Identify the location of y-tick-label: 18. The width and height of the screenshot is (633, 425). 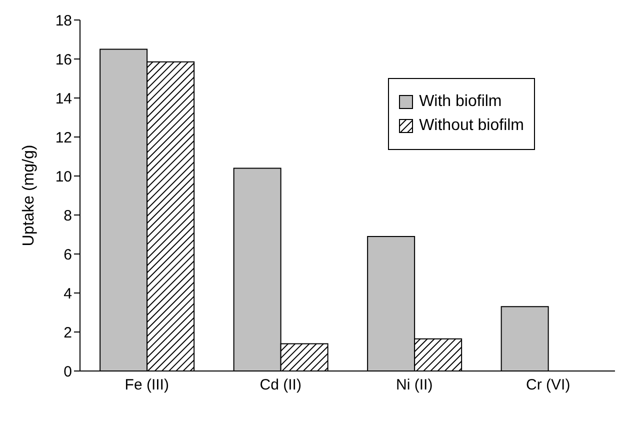
(63, 21).